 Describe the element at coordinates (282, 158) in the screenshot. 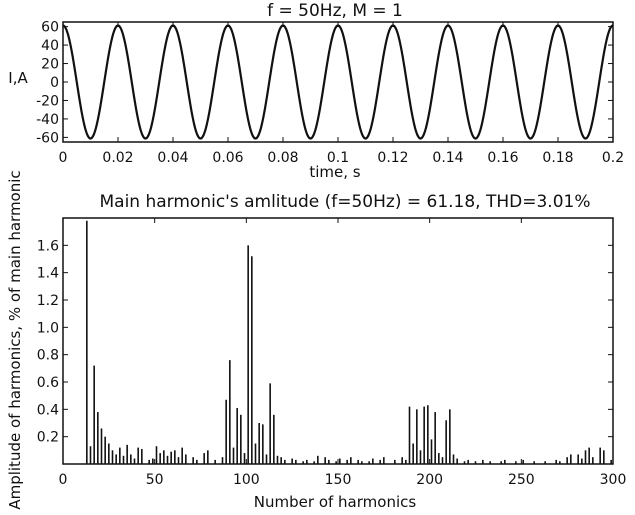

I see `waveform-x-tick-label: 0.08` at that location.